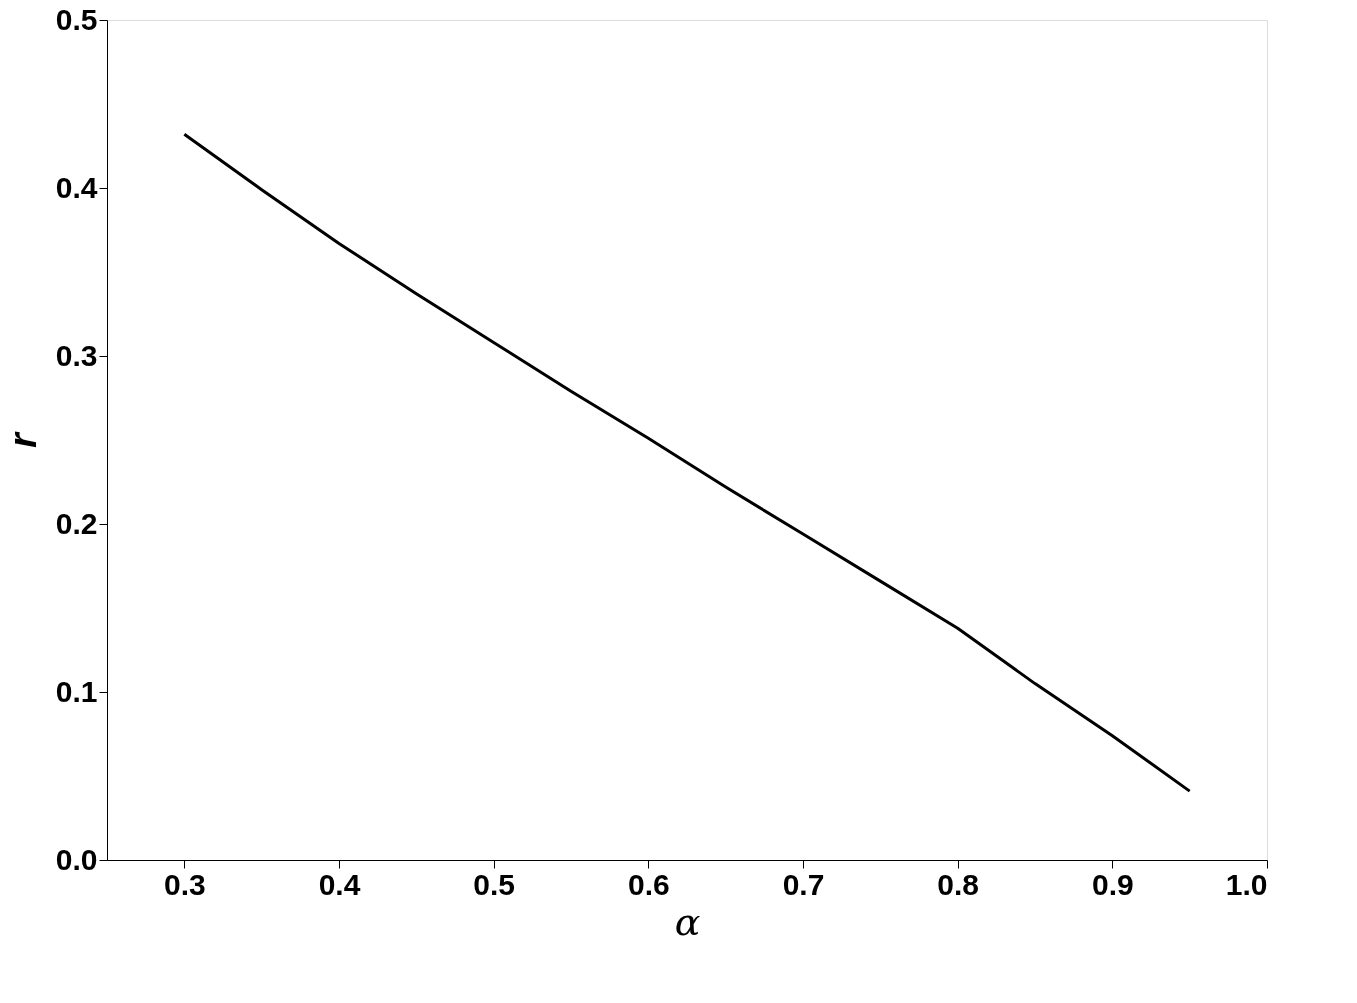 The image size is (1357, 1003). Describe the element at coordinates (958, 884) in the screenshot. I see `x-tick-label: 0.8` at that location.